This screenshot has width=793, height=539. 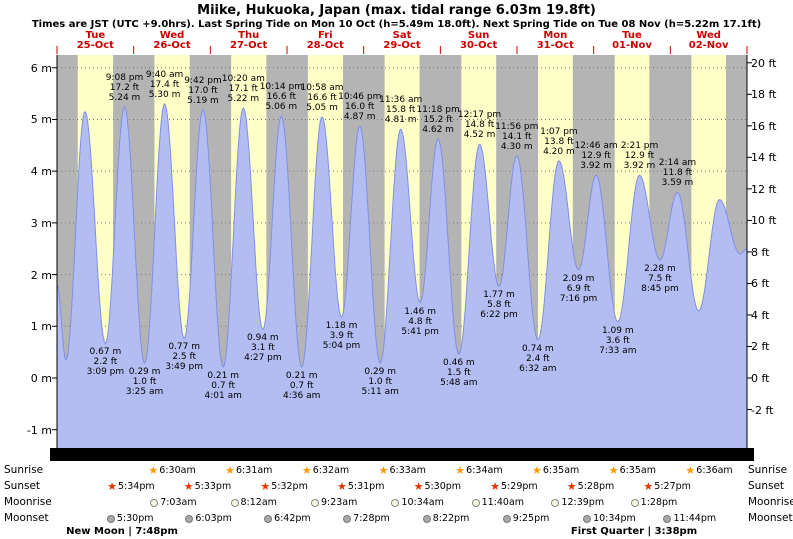 What do you see at coordinates (555, 502) in the screenshot?
I see `moonrise-icon` at bounding box center [555, 502].